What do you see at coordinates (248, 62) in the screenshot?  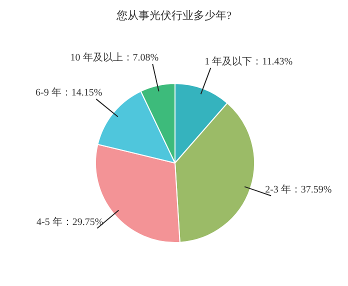 I see `slice-label: 1 年及以下：11.43%` at bounding box center [248, 62].